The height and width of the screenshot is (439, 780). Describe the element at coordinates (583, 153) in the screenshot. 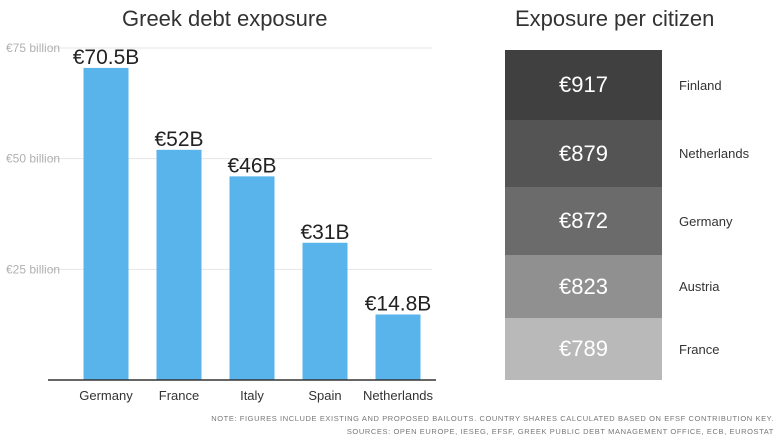

I see `citizen-value: €879` at that location.